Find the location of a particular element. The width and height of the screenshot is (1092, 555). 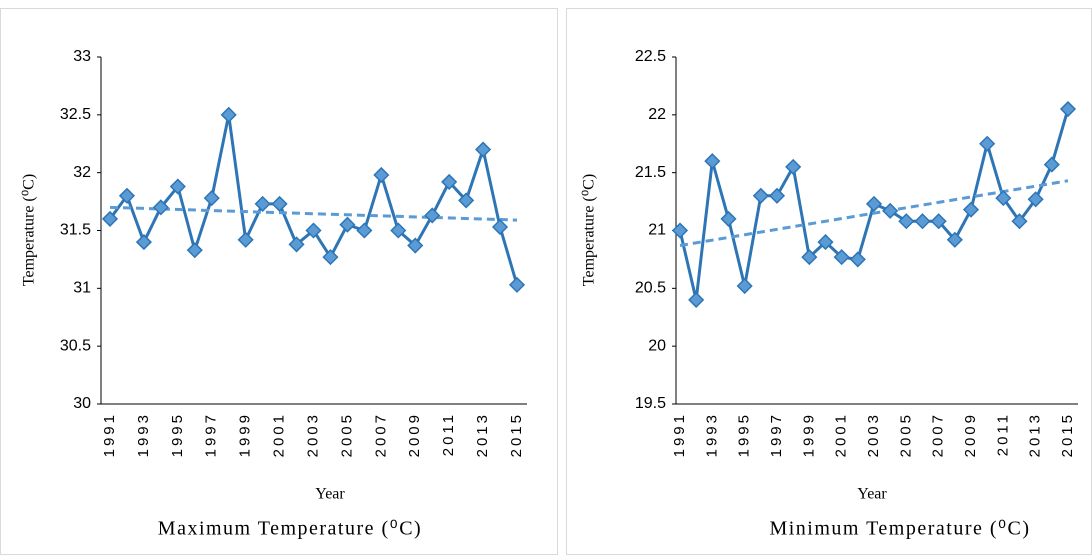

y-tick-label: 21.5 is located at coordinates (650, 172).